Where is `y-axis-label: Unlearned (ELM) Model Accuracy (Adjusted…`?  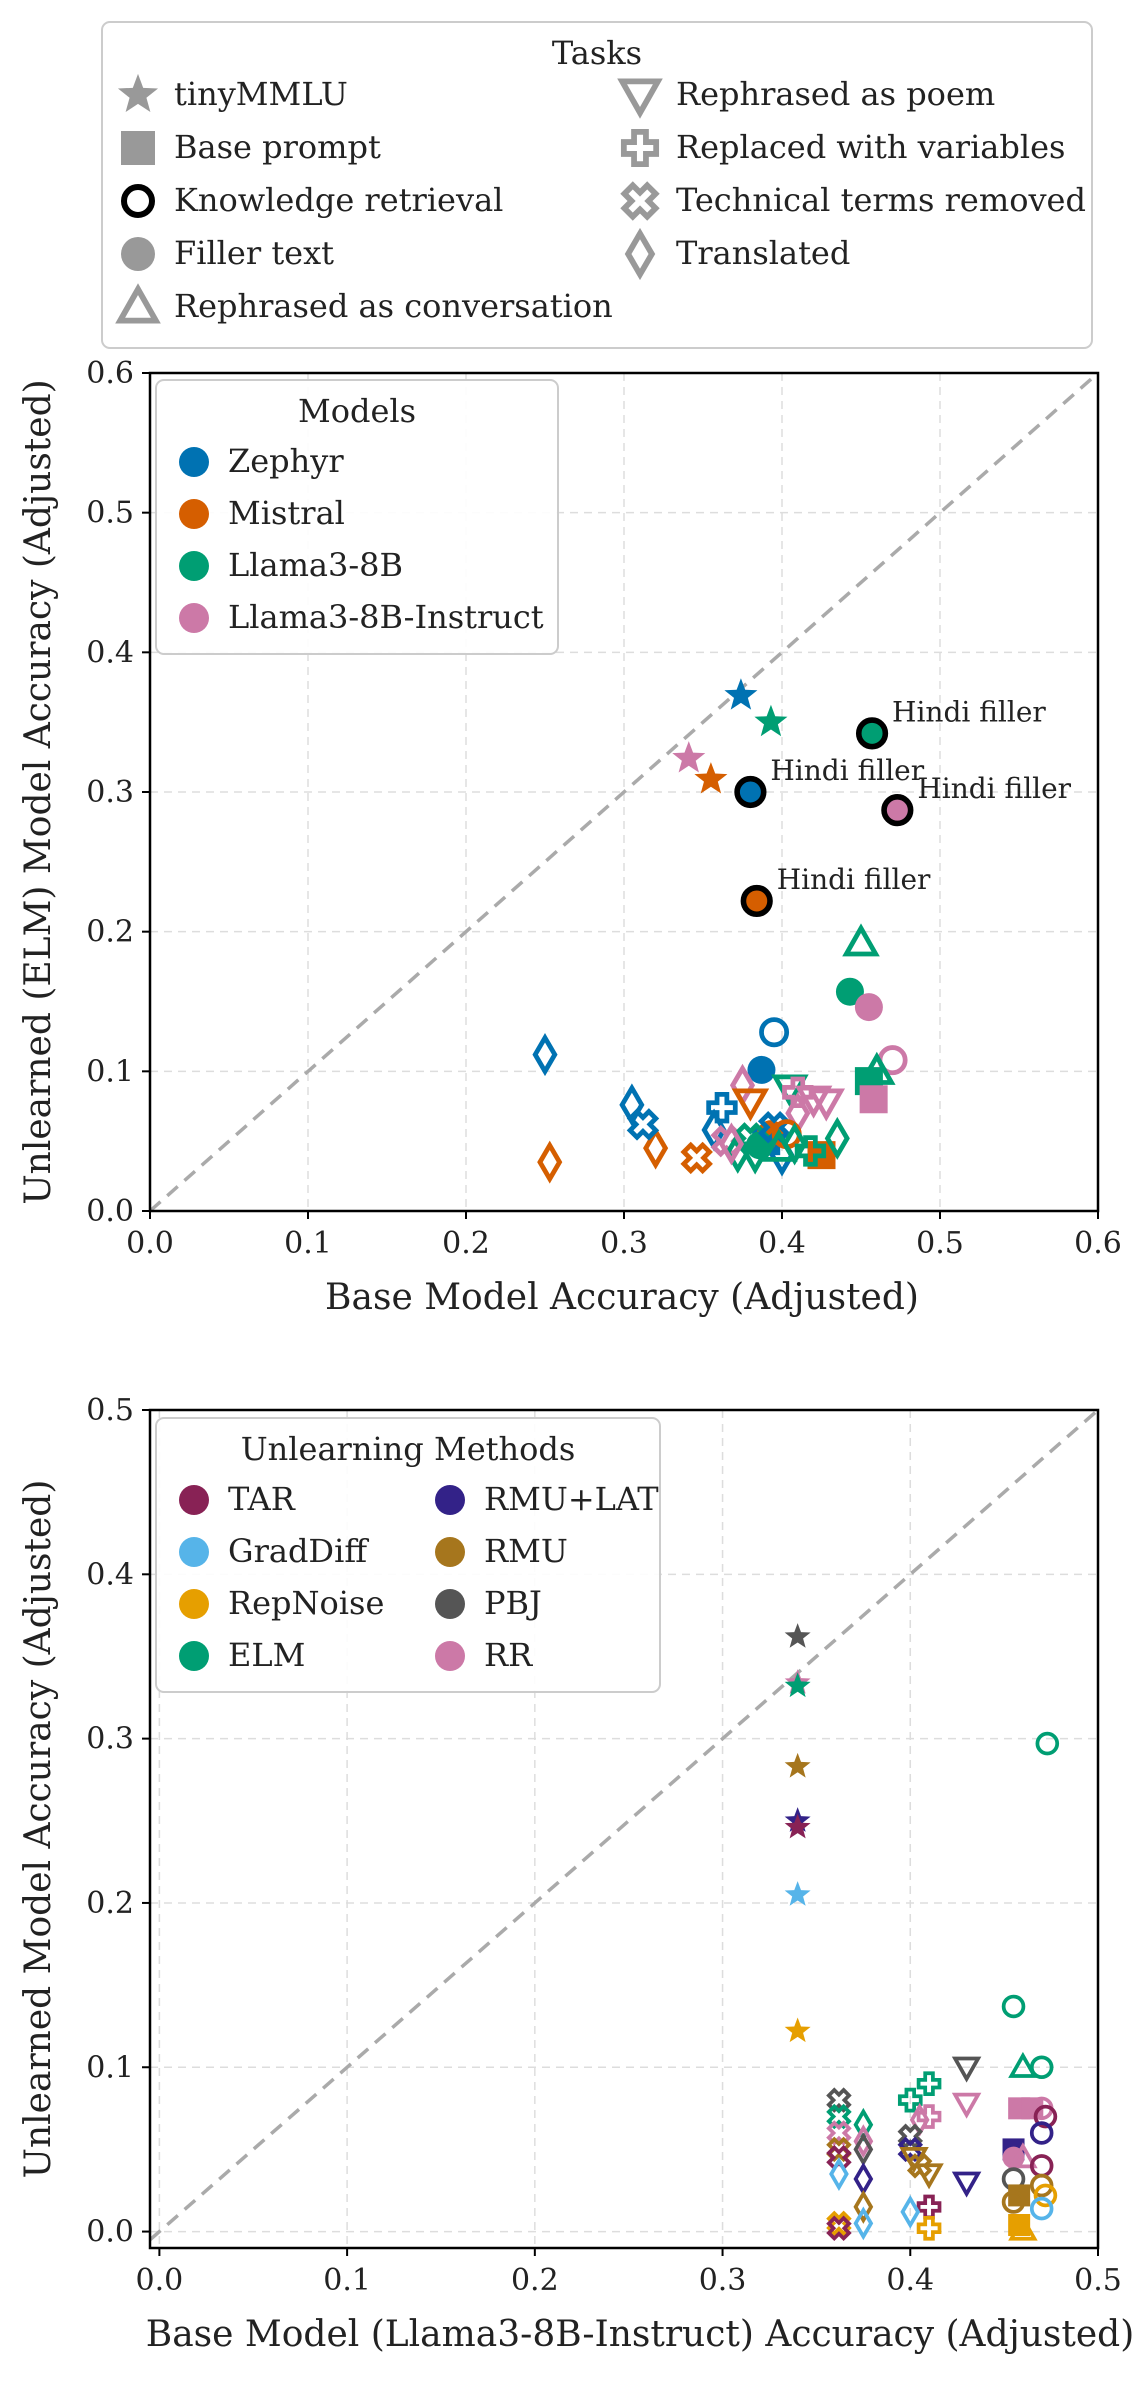
y-axis-label: Unlearned (ELM) Model Accuracy (Adjusted… is located at coordinates (38, 791).